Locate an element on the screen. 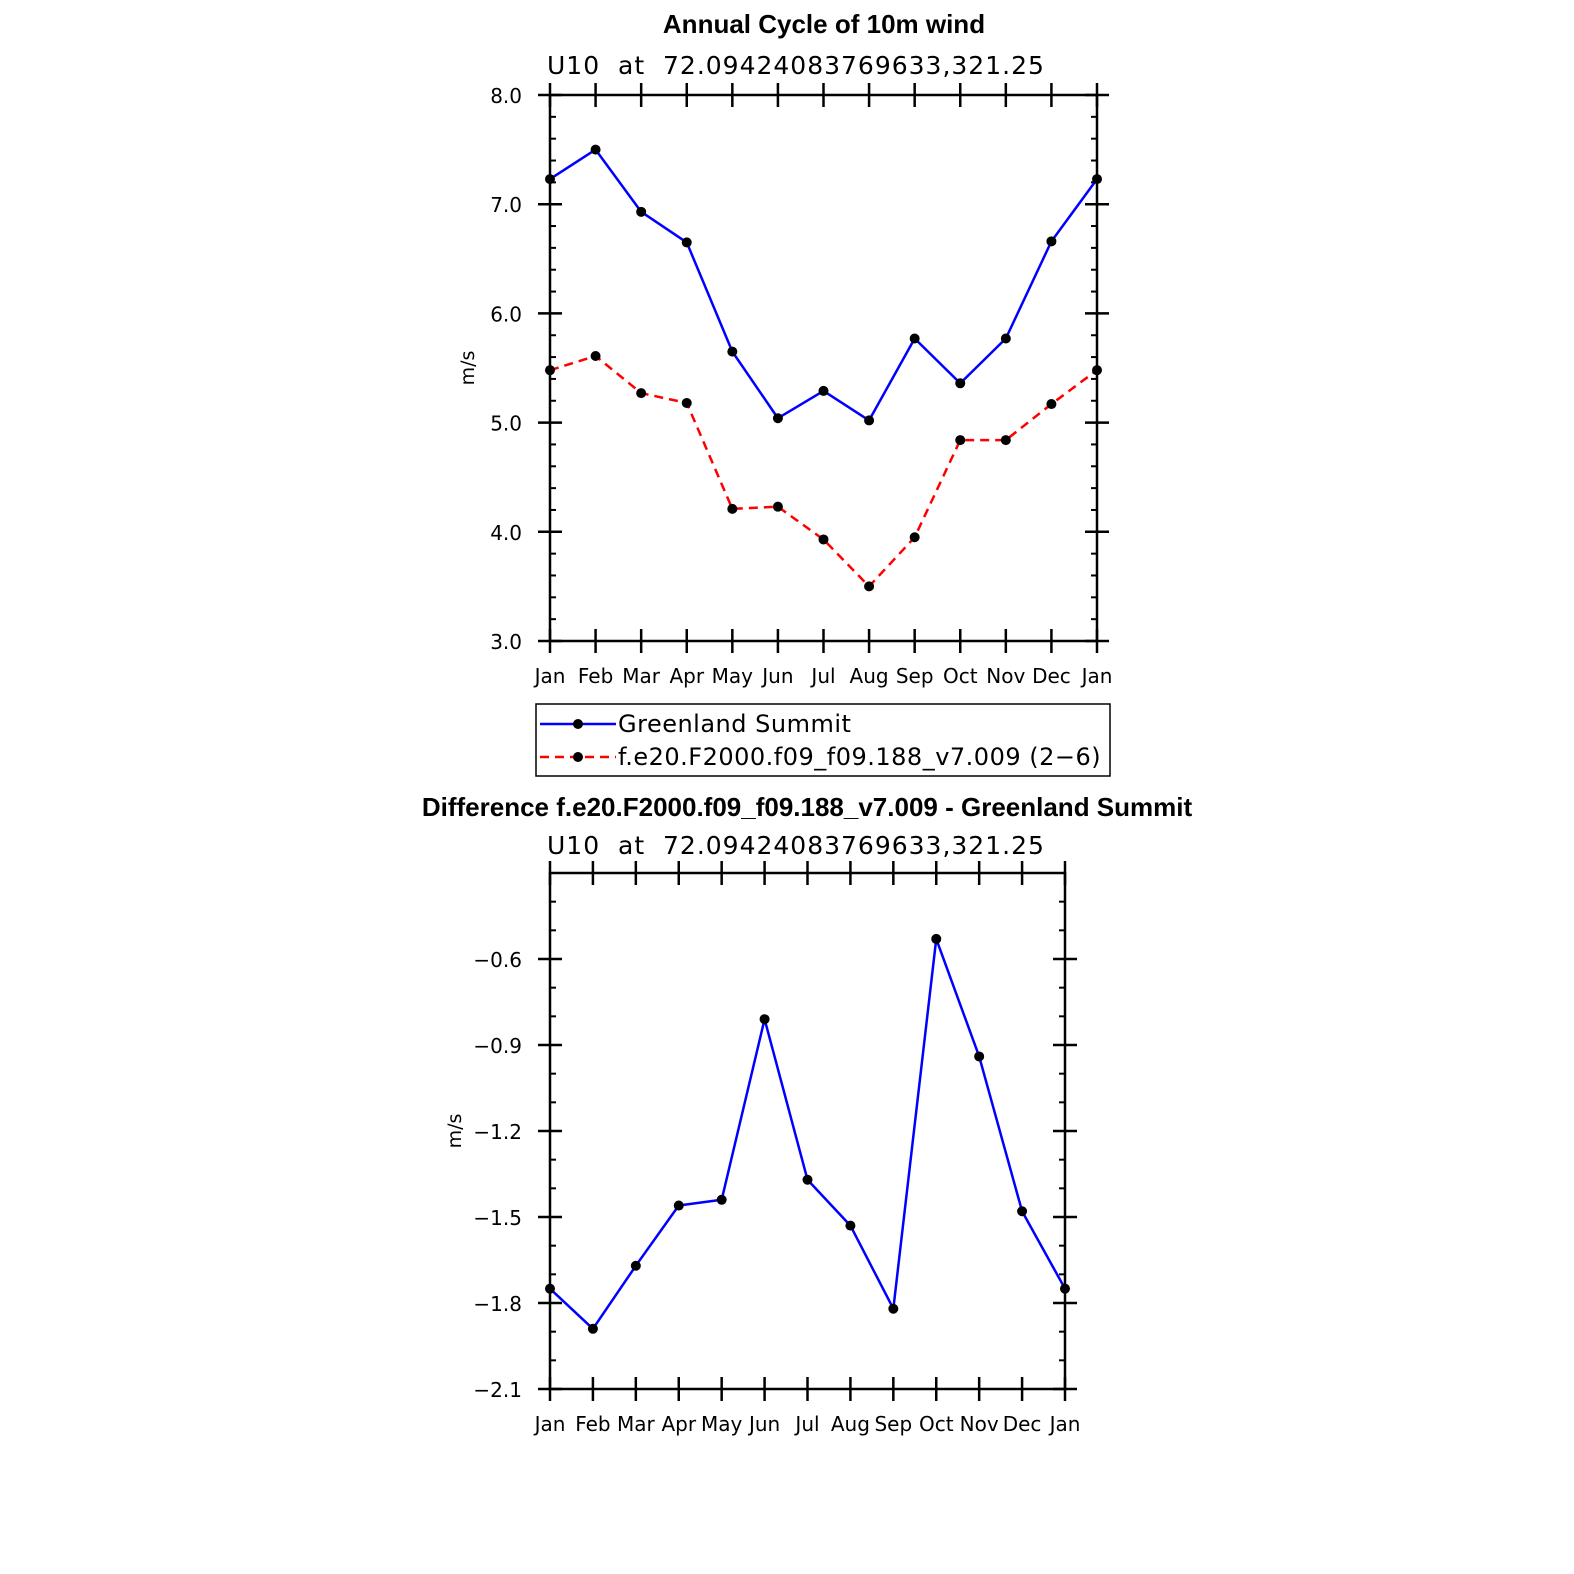 This screenshot has width=1574, height=1574. top-chart-title: Annual Cycle of 10m wind is located at coordinates (824, 24).